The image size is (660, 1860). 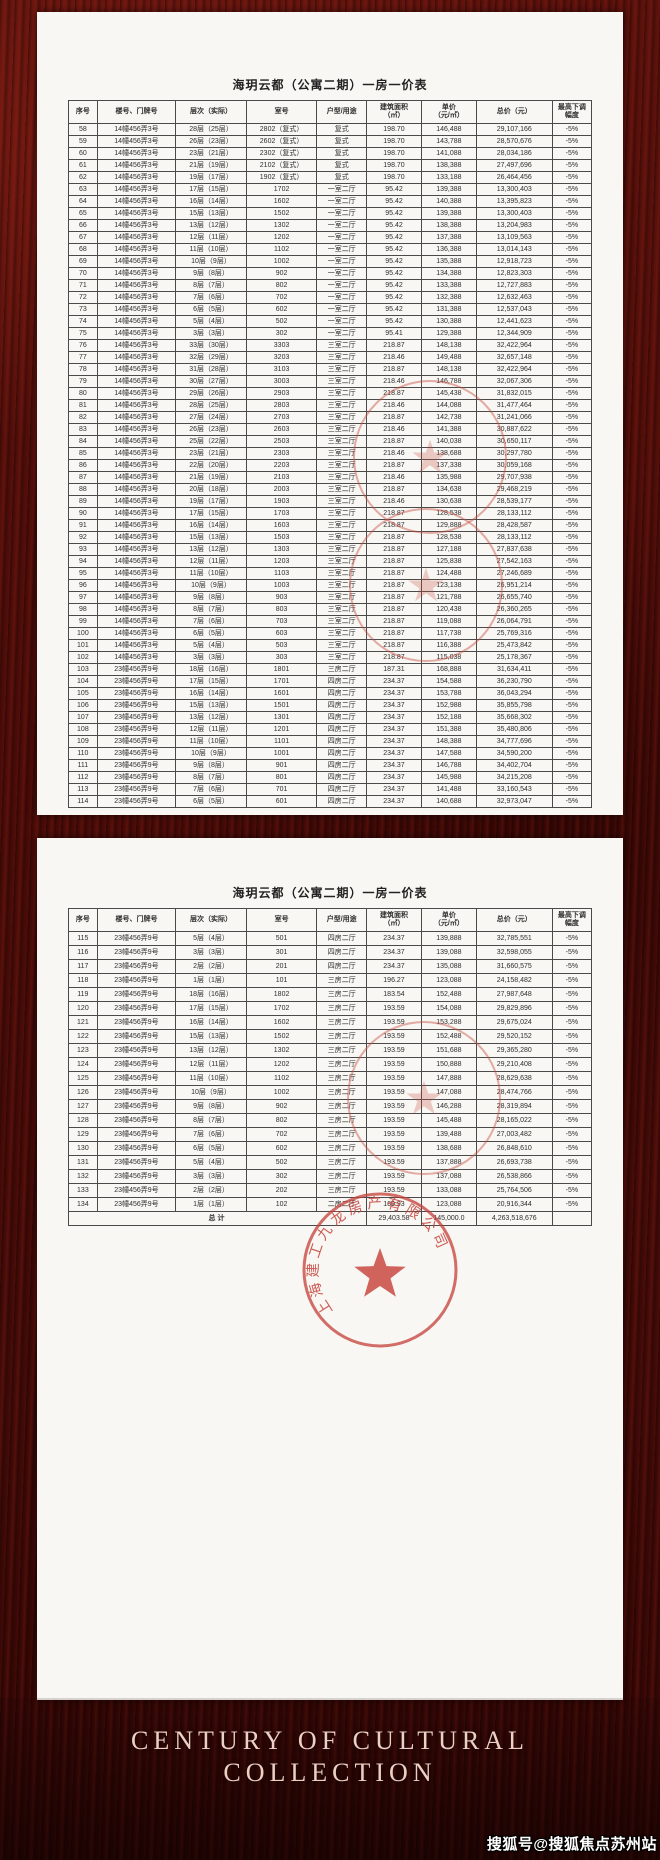 What do you see at coordinates (342, 920) in the screenshot?
I see `table-header-cell: 户型/用途` at bounding box center [342, 920].